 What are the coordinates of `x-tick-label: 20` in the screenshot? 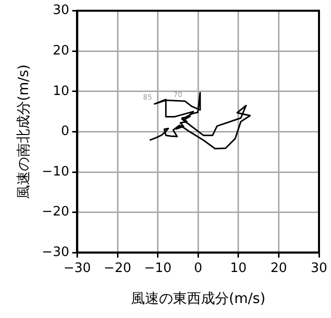 It's located at (278, 268).